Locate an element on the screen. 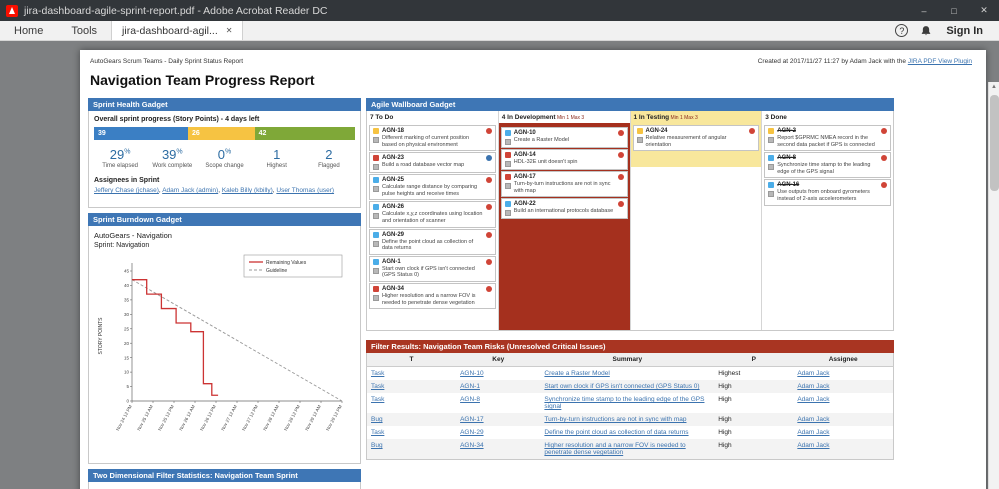 This screenshot has height=489, width=999. priority-icon is located at coordinates (752, 131).